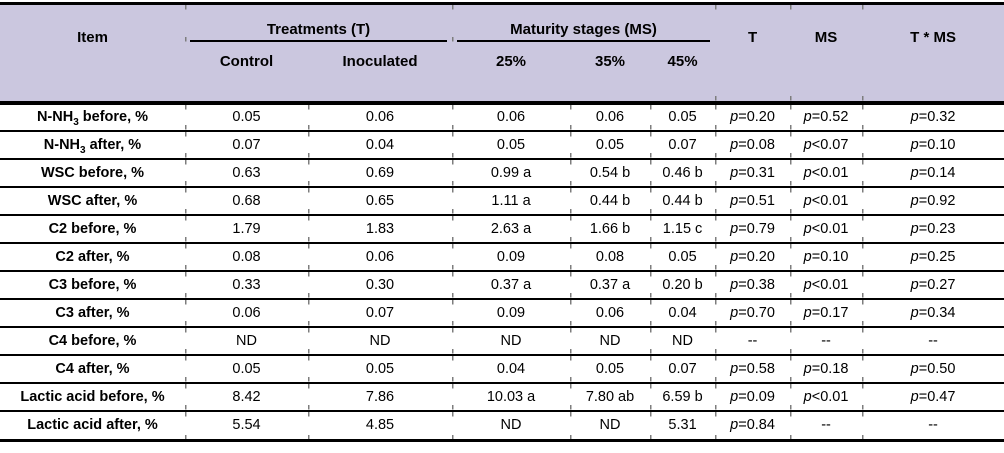 The height and width of the screenshot is (453, 1004). I want to click on header-col-25: 25%, so click(511, 72).